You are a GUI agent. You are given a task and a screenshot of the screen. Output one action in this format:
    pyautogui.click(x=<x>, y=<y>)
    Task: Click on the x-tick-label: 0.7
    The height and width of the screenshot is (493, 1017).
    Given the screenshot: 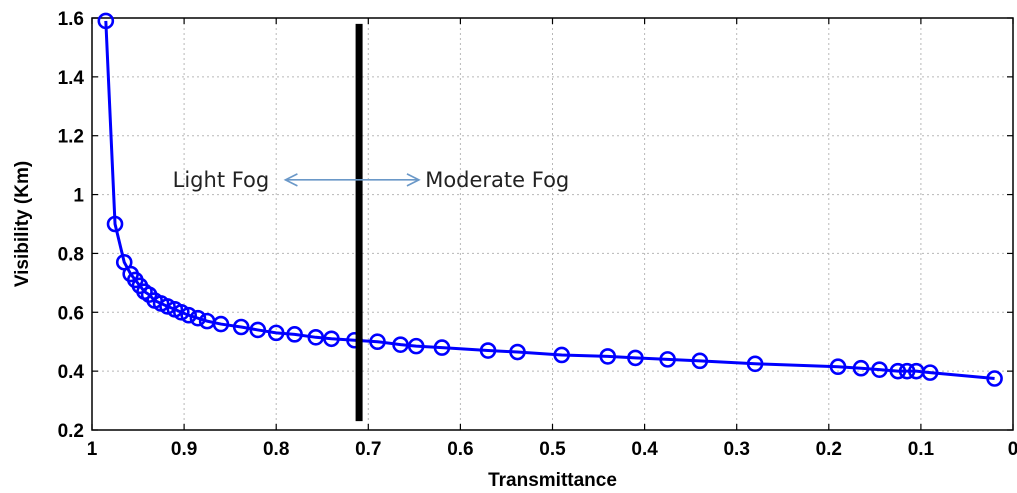 What is the action you would take?
    pyautogui.click(x=368, y=449)
    